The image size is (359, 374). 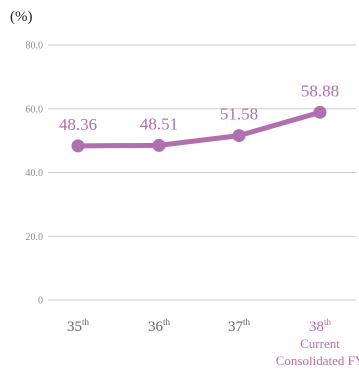 I want to click on value-labels: 48.36 48.51 51.58 58.88, so click(x=199, y=107).